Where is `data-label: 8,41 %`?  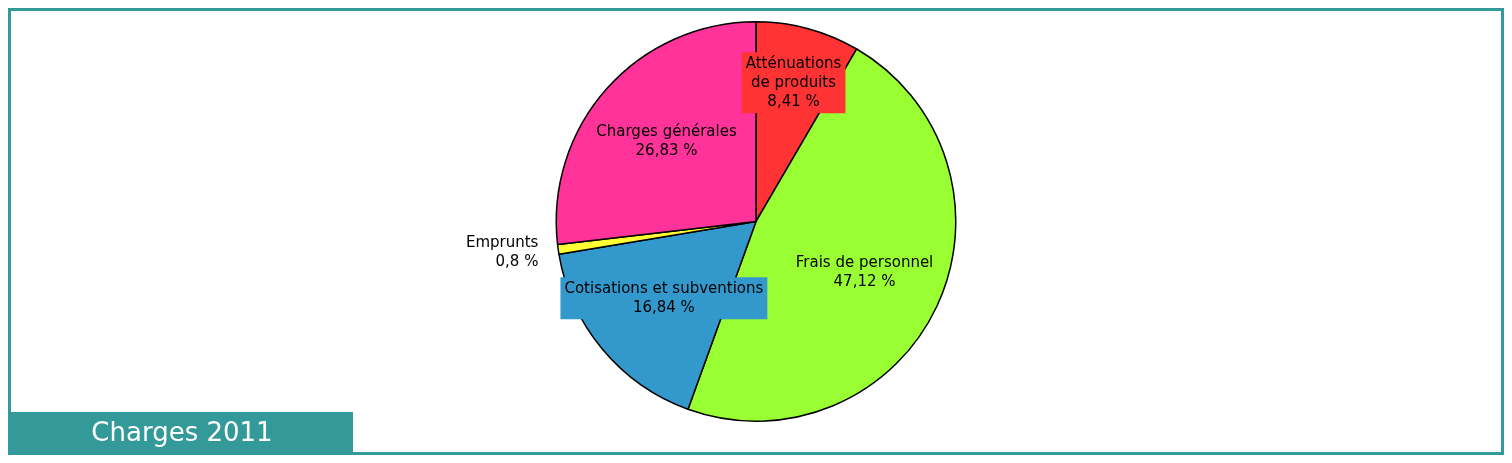 data-label: 8,41 % is located at coordinates (793, 100).